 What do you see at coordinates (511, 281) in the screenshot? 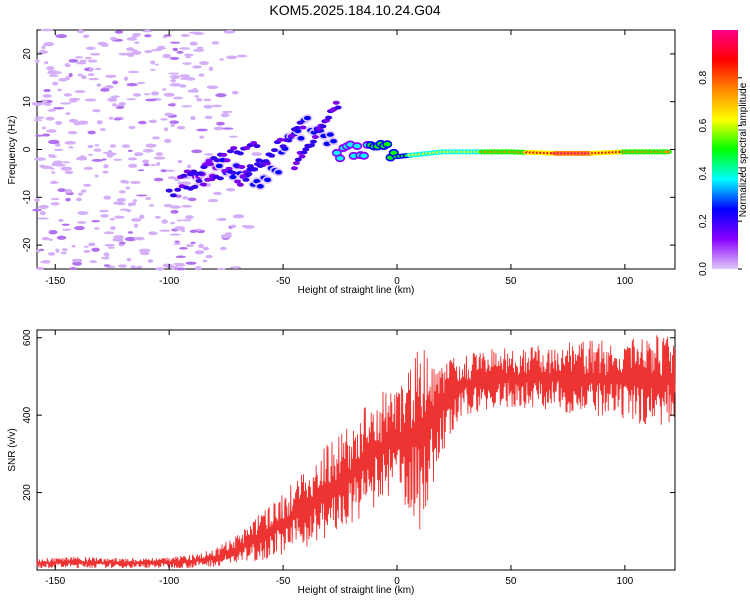
I see `spectrogram-x-tick-label: 50` at bounding box center [511, 281].